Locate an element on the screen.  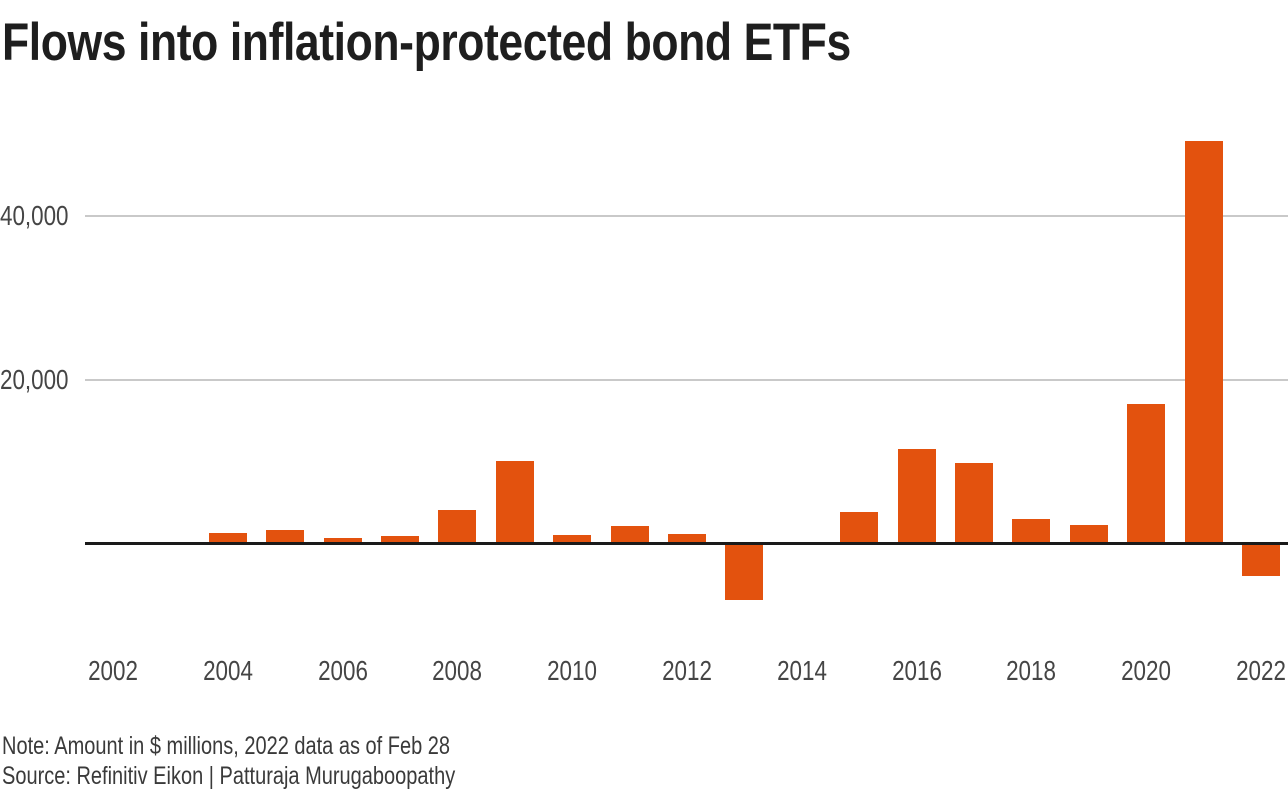
bar-2007 is located at coordinates (400, 539).